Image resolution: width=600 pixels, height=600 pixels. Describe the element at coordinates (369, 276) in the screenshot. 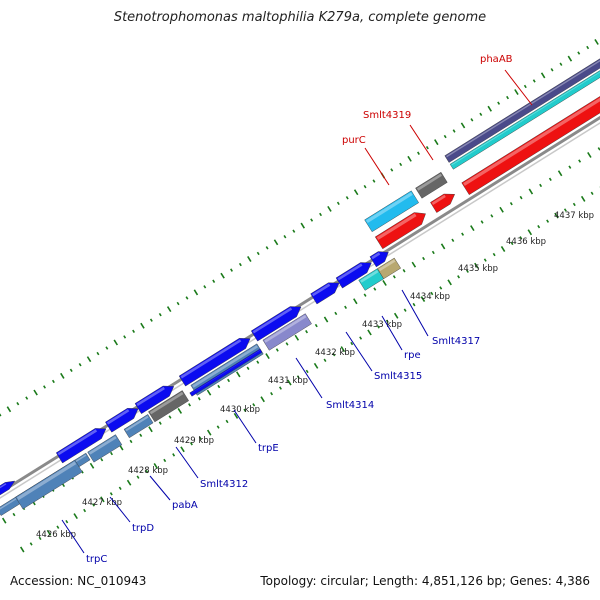

I see `feature-rpe-cyan-highlight` at that location.